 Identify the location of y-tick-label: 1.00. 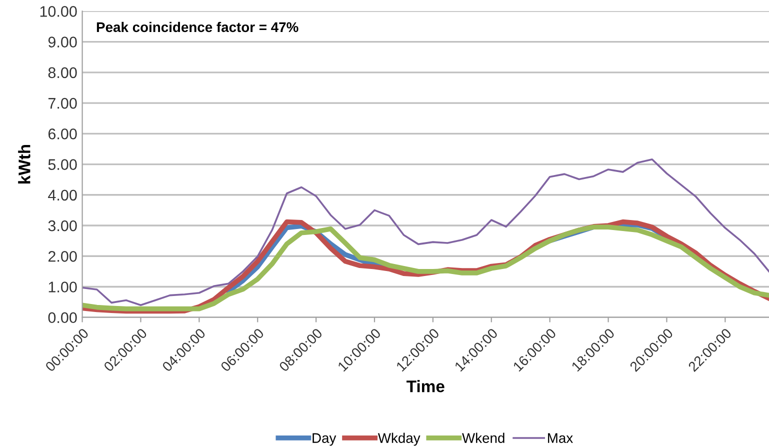
(62, 287).